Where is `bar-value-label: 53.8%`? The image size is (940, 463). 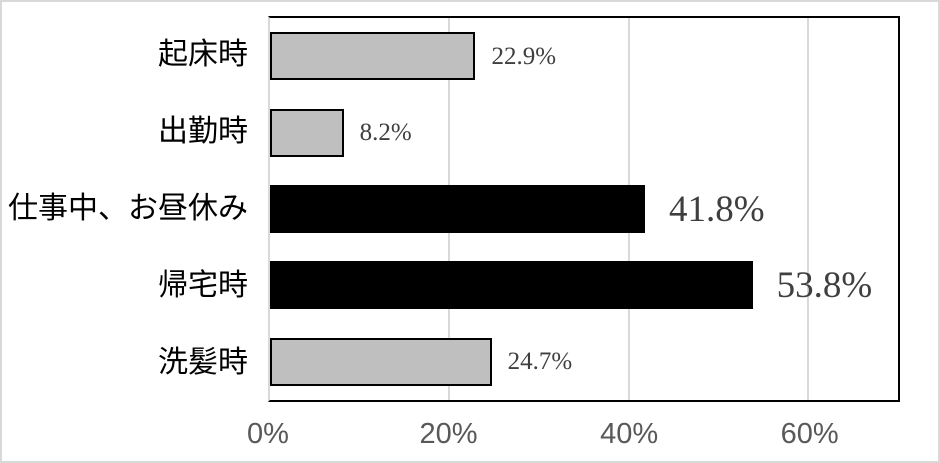
bar-value-label: 53.8% is located at coordinates (824, 285).